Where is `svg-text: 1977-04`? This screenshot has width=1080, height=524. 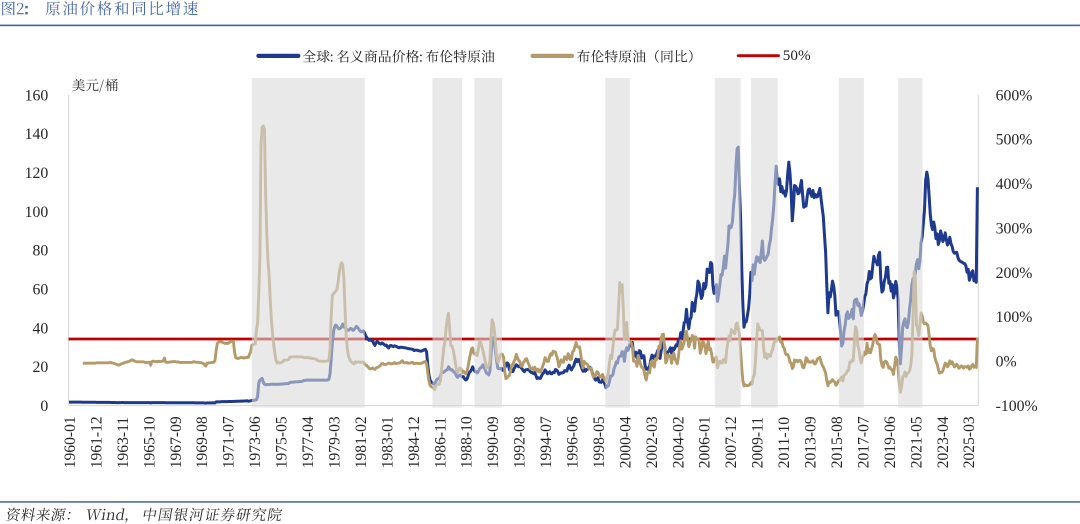
svg-text: 1977-04 is located at coordinates (308, 442).